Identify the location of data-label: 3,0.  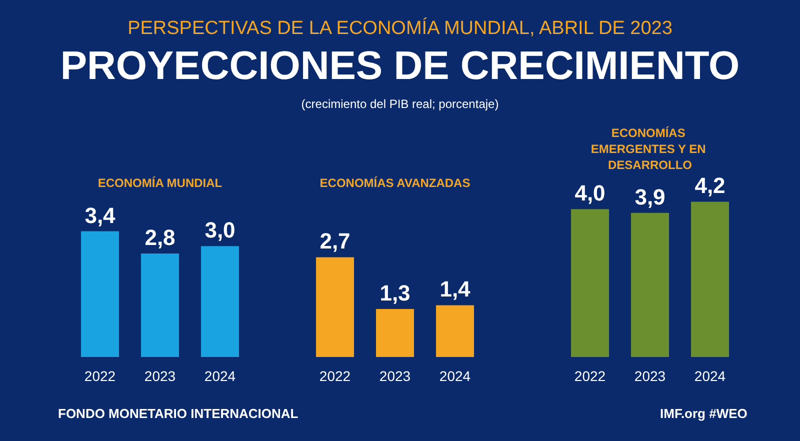
(220, 230).